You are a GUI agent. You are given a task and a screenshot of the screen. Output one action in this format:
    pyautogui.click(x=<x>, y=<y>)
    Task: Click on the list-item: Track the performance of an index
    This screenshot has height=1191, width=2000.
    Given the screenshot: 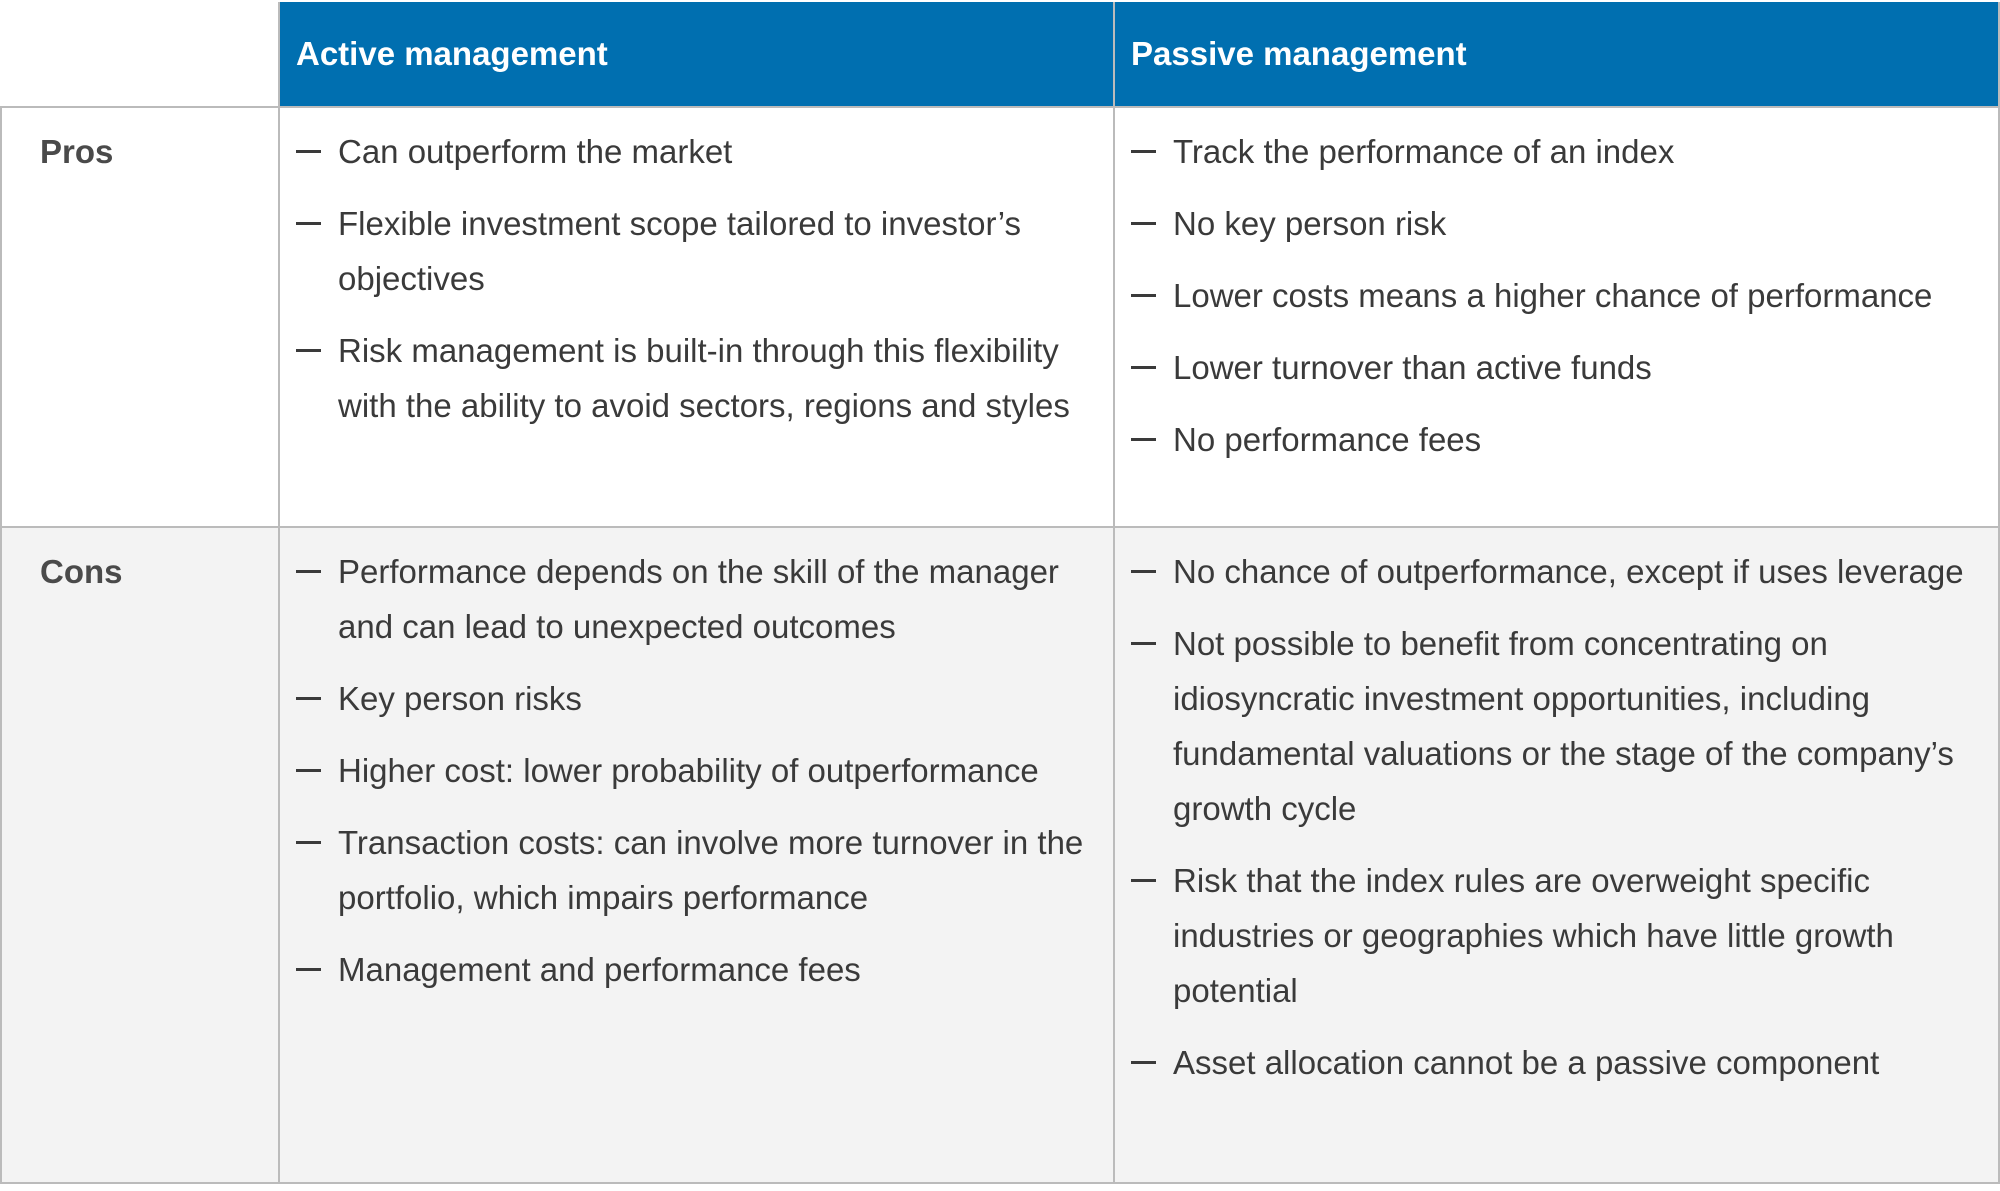 What is the action you would take?
    pyautogui.click(x=1557, y=151)
    